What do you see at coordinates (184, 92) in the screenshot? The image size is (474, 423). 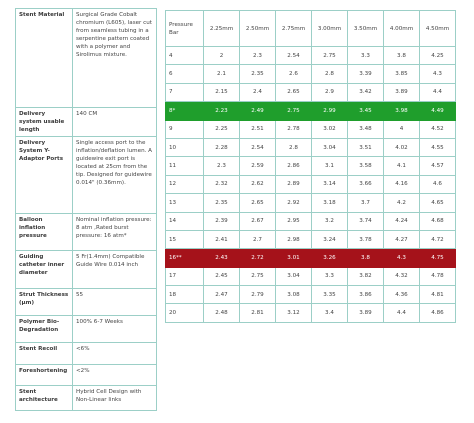 I see `pressure-cell: 7` at bounding box center [184, 92].